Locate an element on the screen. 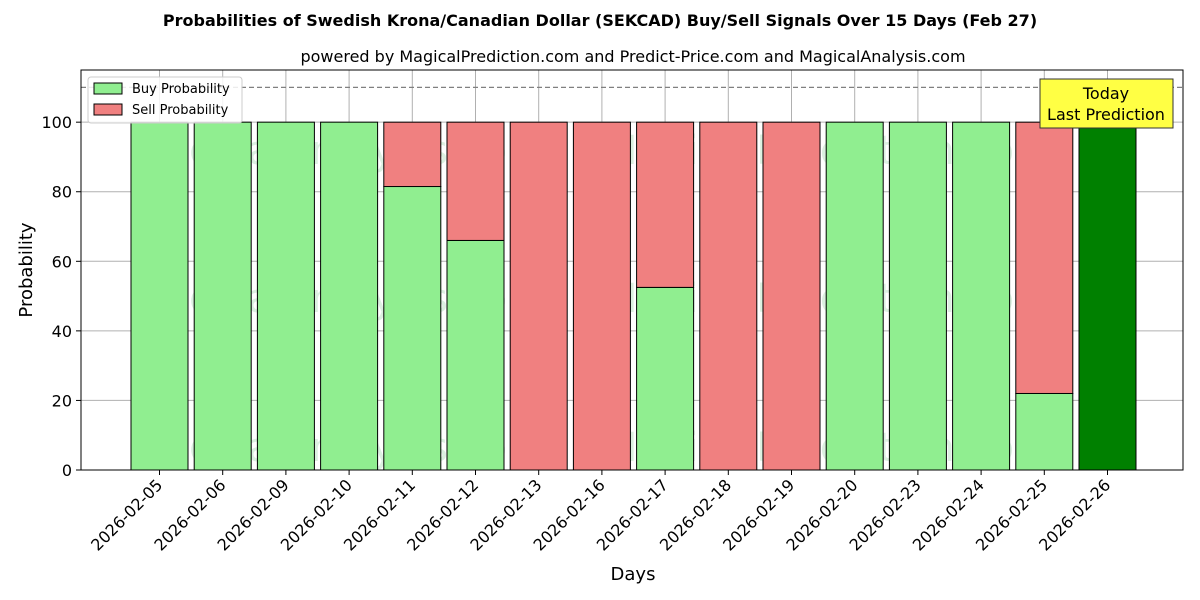  today-annotation-line-1: Today is located at coordinates (1105, 93).